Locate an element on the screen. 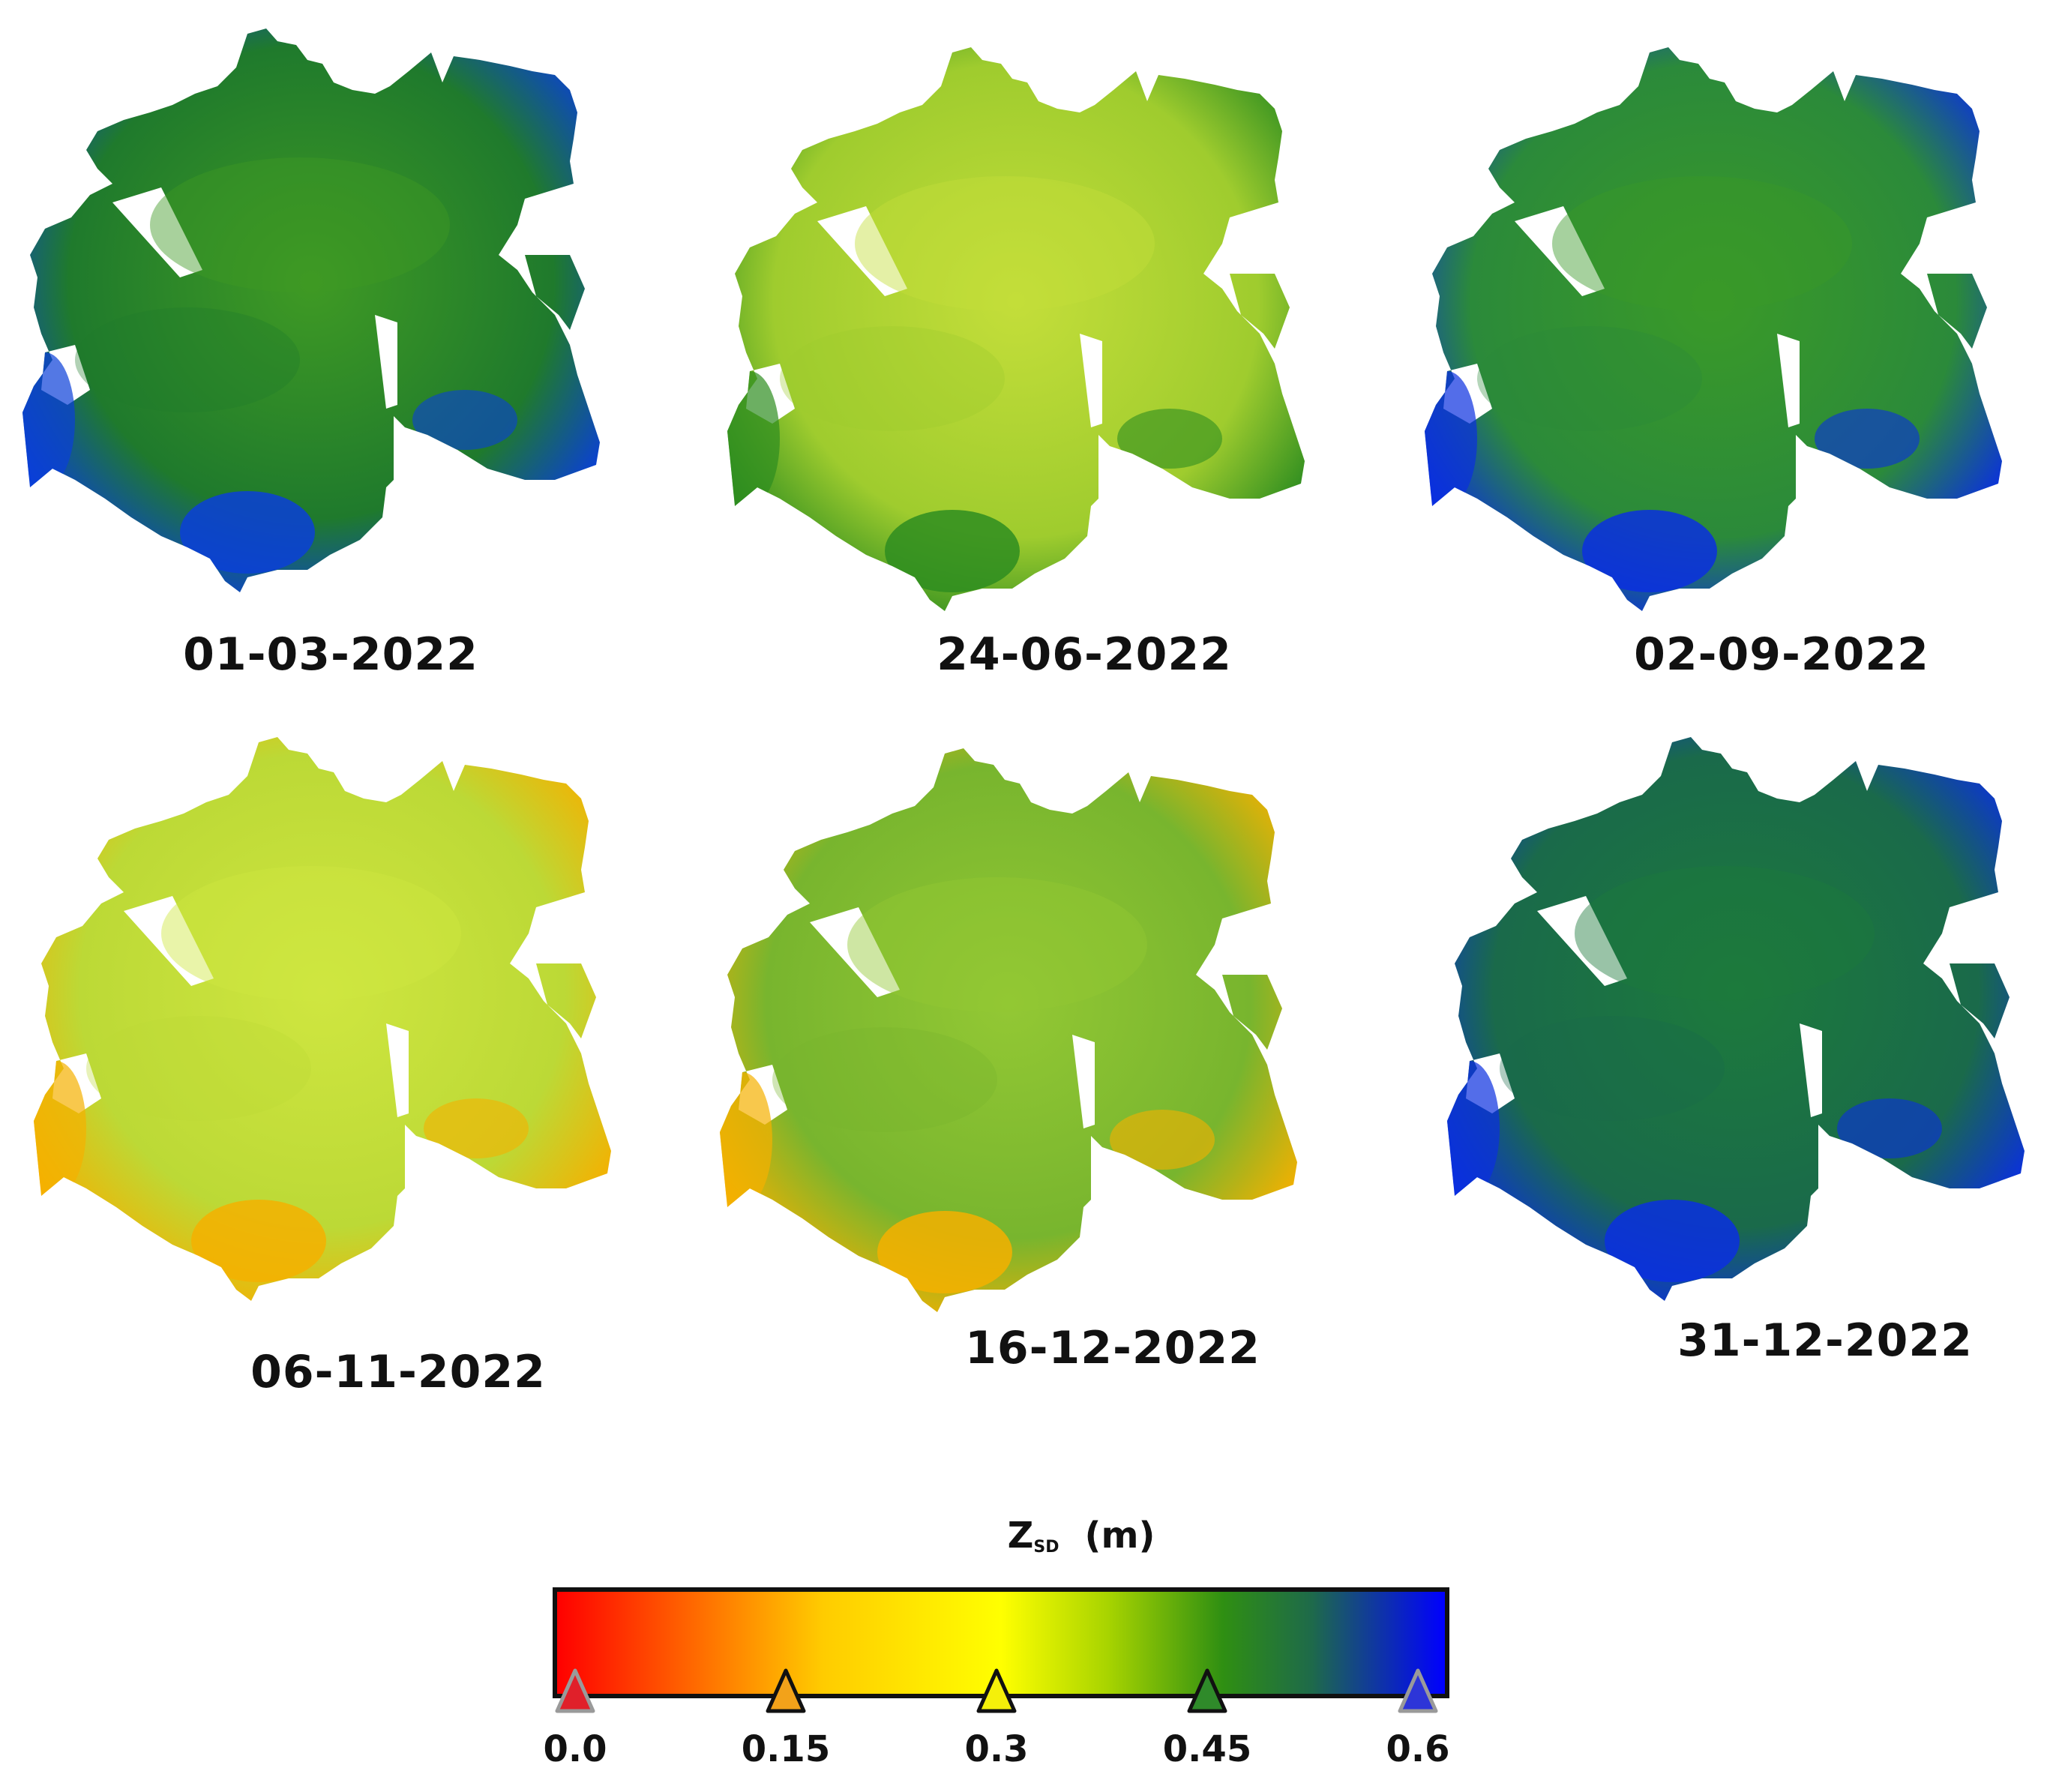 This screenshot has height=1792, width=2056. legend-unit: (m) is located at coordinates (1119, 1536).